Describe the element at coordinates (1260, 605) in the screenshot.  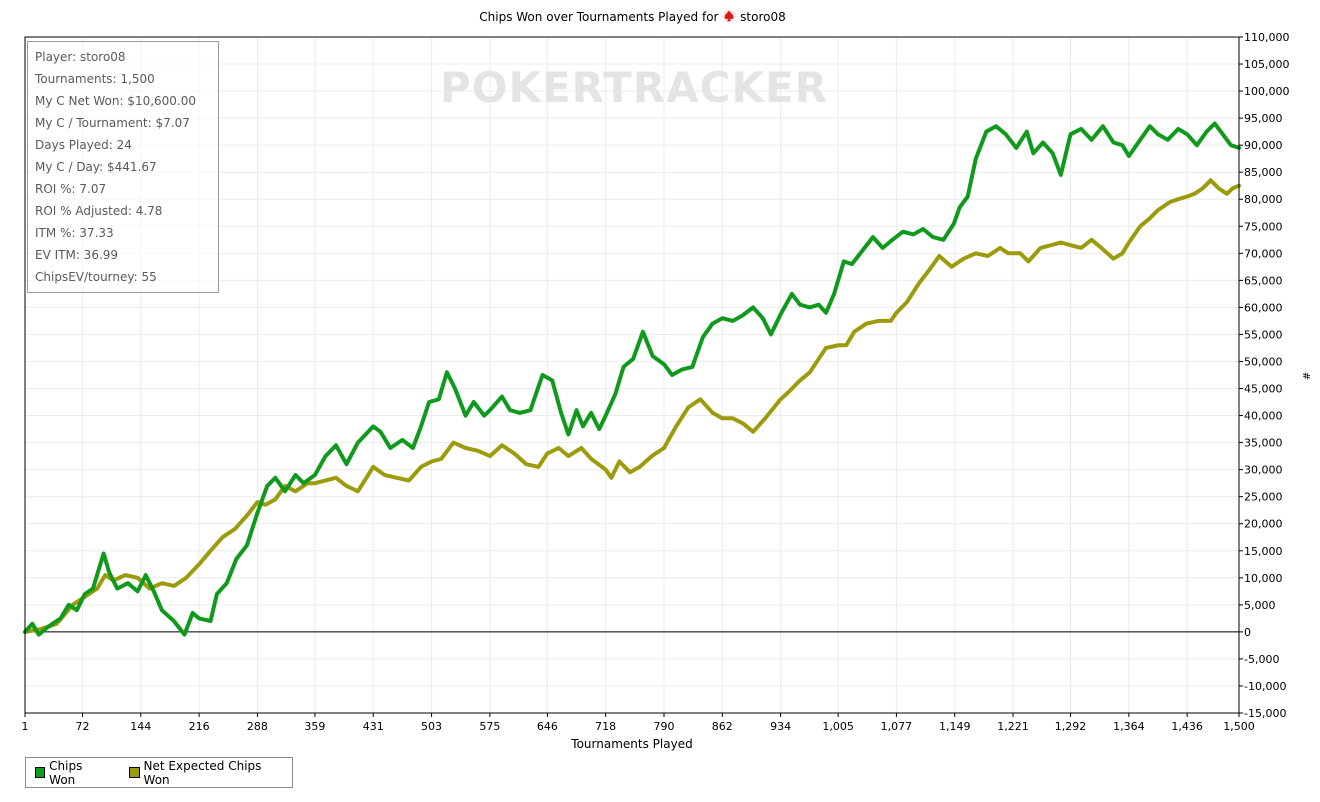
I see `y-tick-label: 5,000` at that location.